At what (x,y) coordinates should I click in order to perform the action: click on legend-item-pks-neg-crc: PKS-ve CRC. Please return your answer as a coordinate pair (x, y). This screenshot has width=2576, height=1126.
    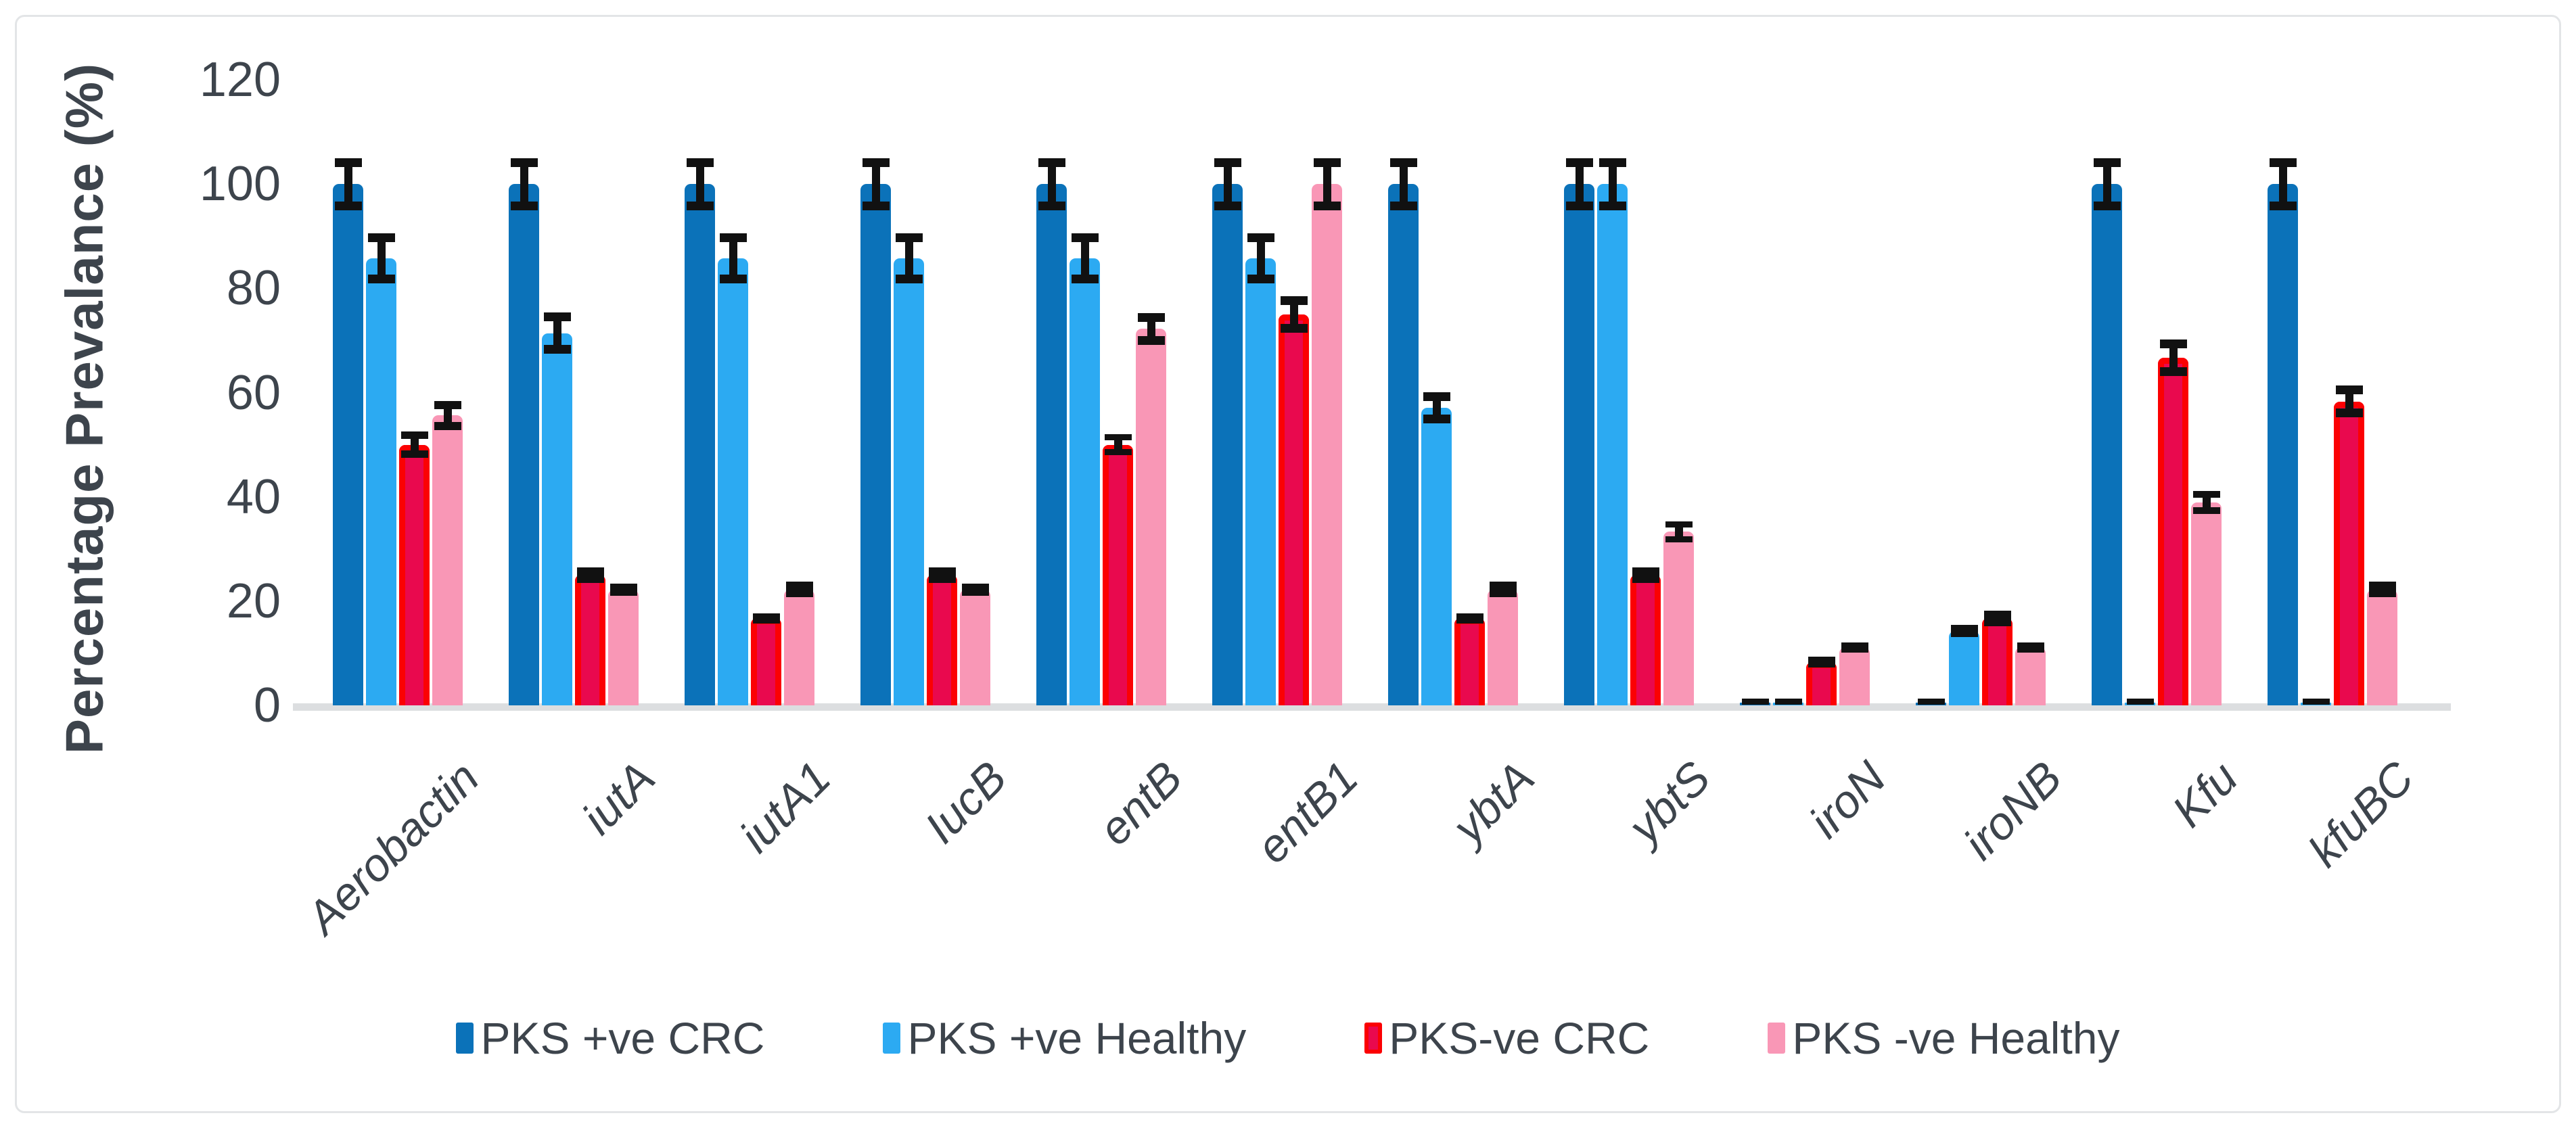
    Looking at the image, I should click on (1506, 1038).